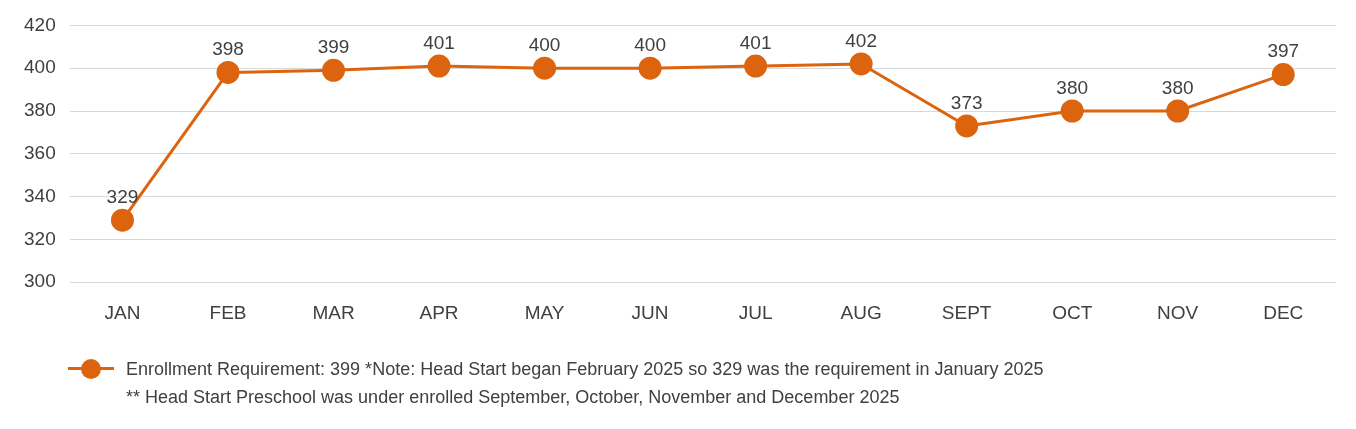 The width and height of the screenshot is (1356, 429). Describe the element at coordinates (585, 369) in the screenshot. I see `legend-label: Enrollment Requirement: 399 *Note: Head Start began February 2025 so 329 was the requirement in January 2025` at that location.